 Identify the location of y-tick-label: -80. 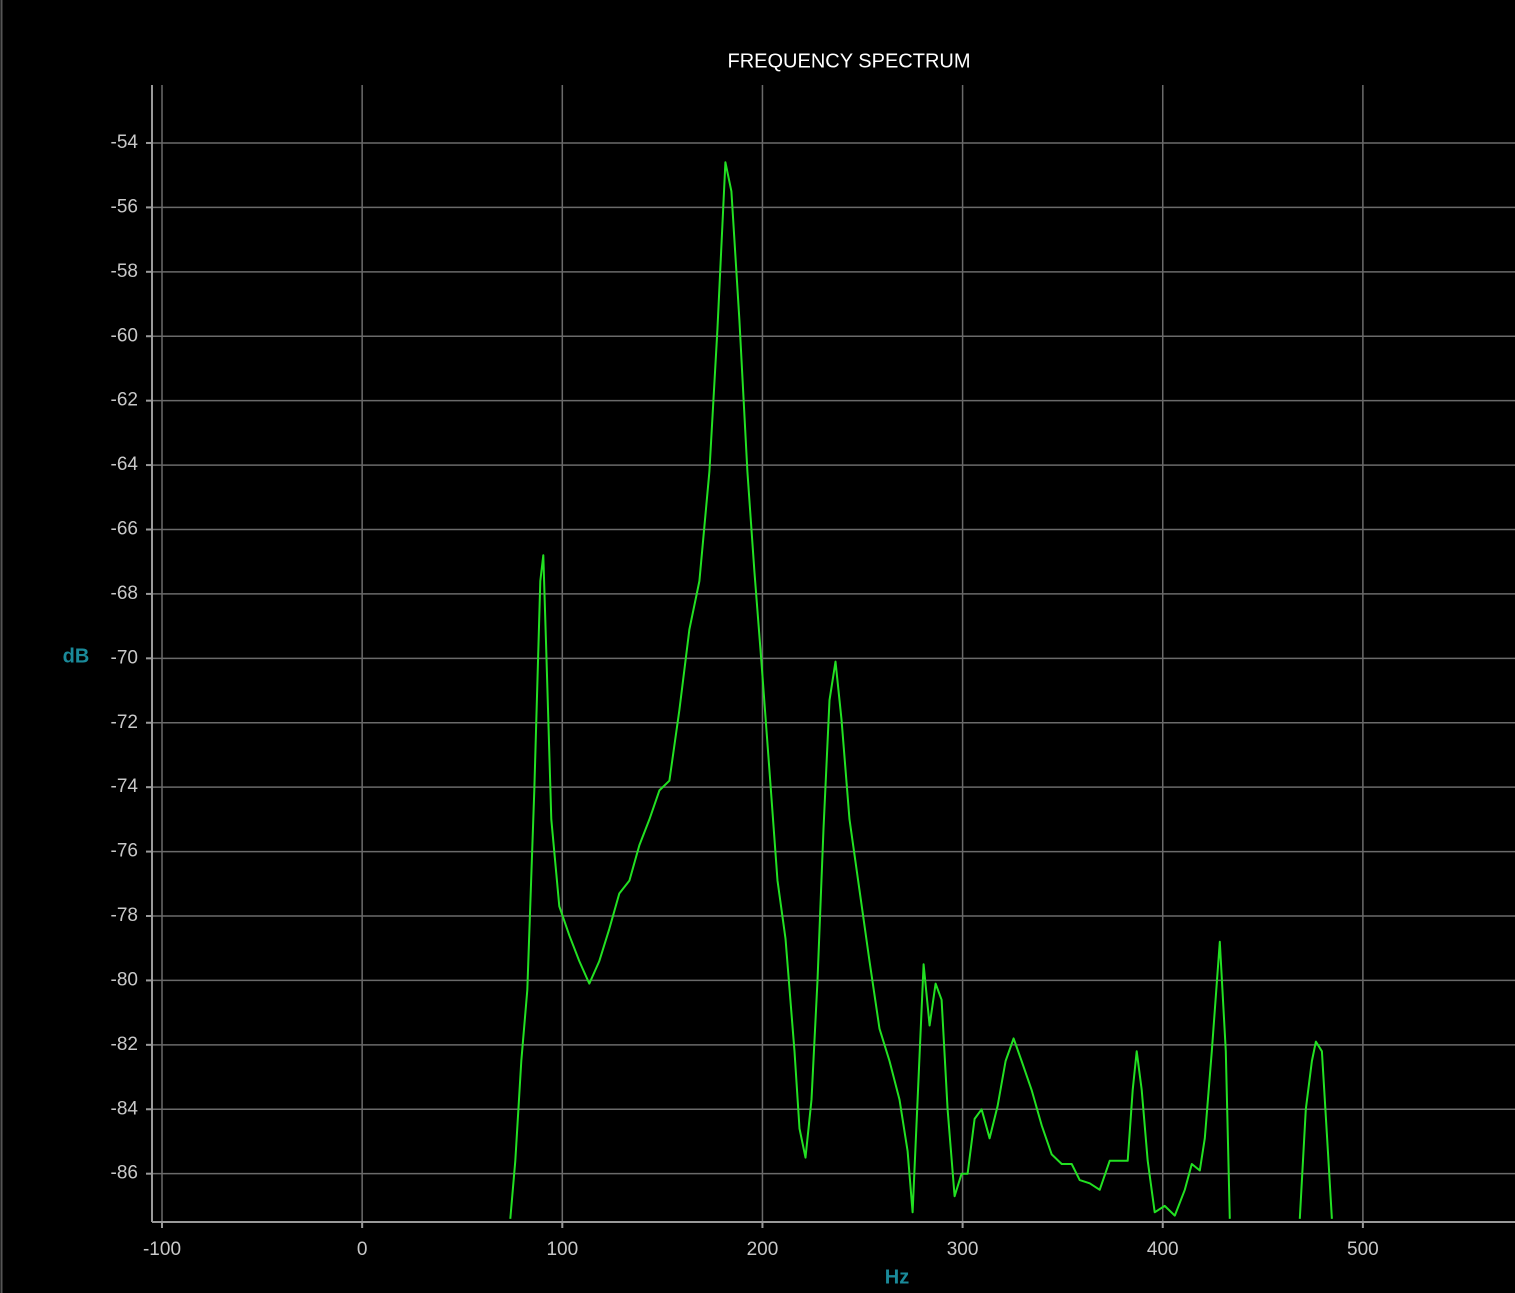
(124, 979).